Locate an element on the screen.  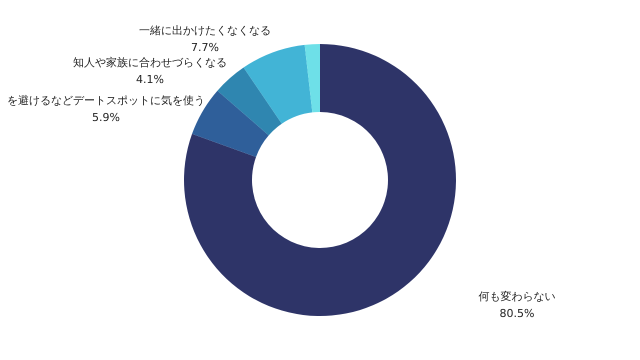
slice-label: を避けるなどデートスポットに気を使う is located at coordinates (106, 100).